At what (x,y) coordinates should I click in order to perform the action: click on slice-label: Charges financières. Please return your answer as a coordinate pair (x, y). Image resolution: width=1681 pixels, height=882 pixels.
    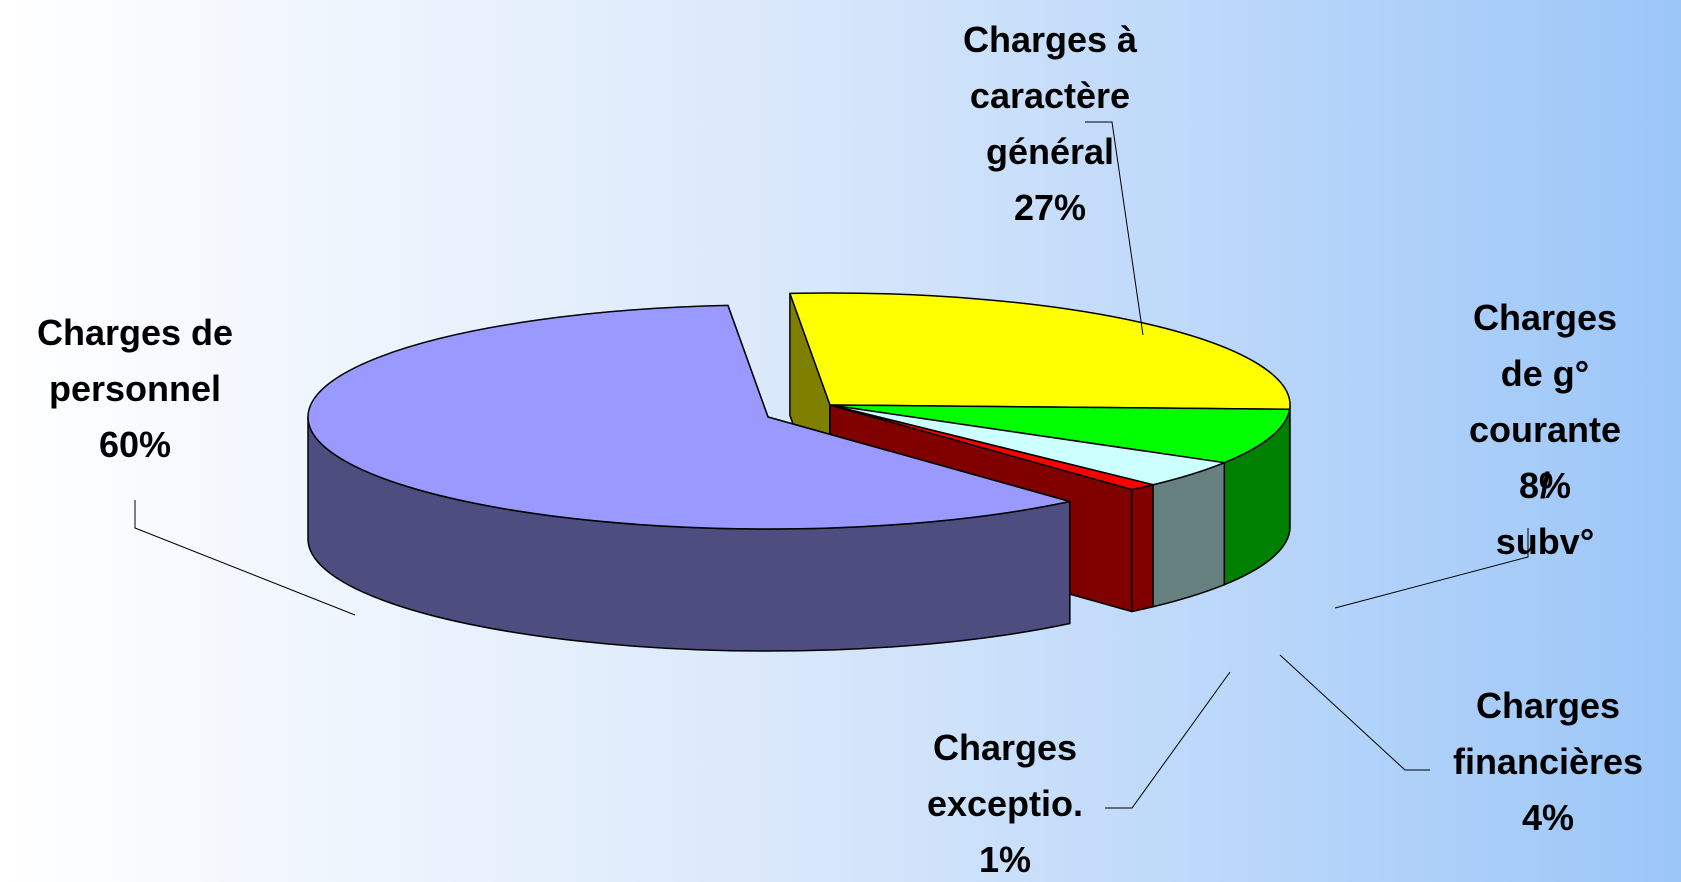
    Looking at the image, I should click on (1548, 733).